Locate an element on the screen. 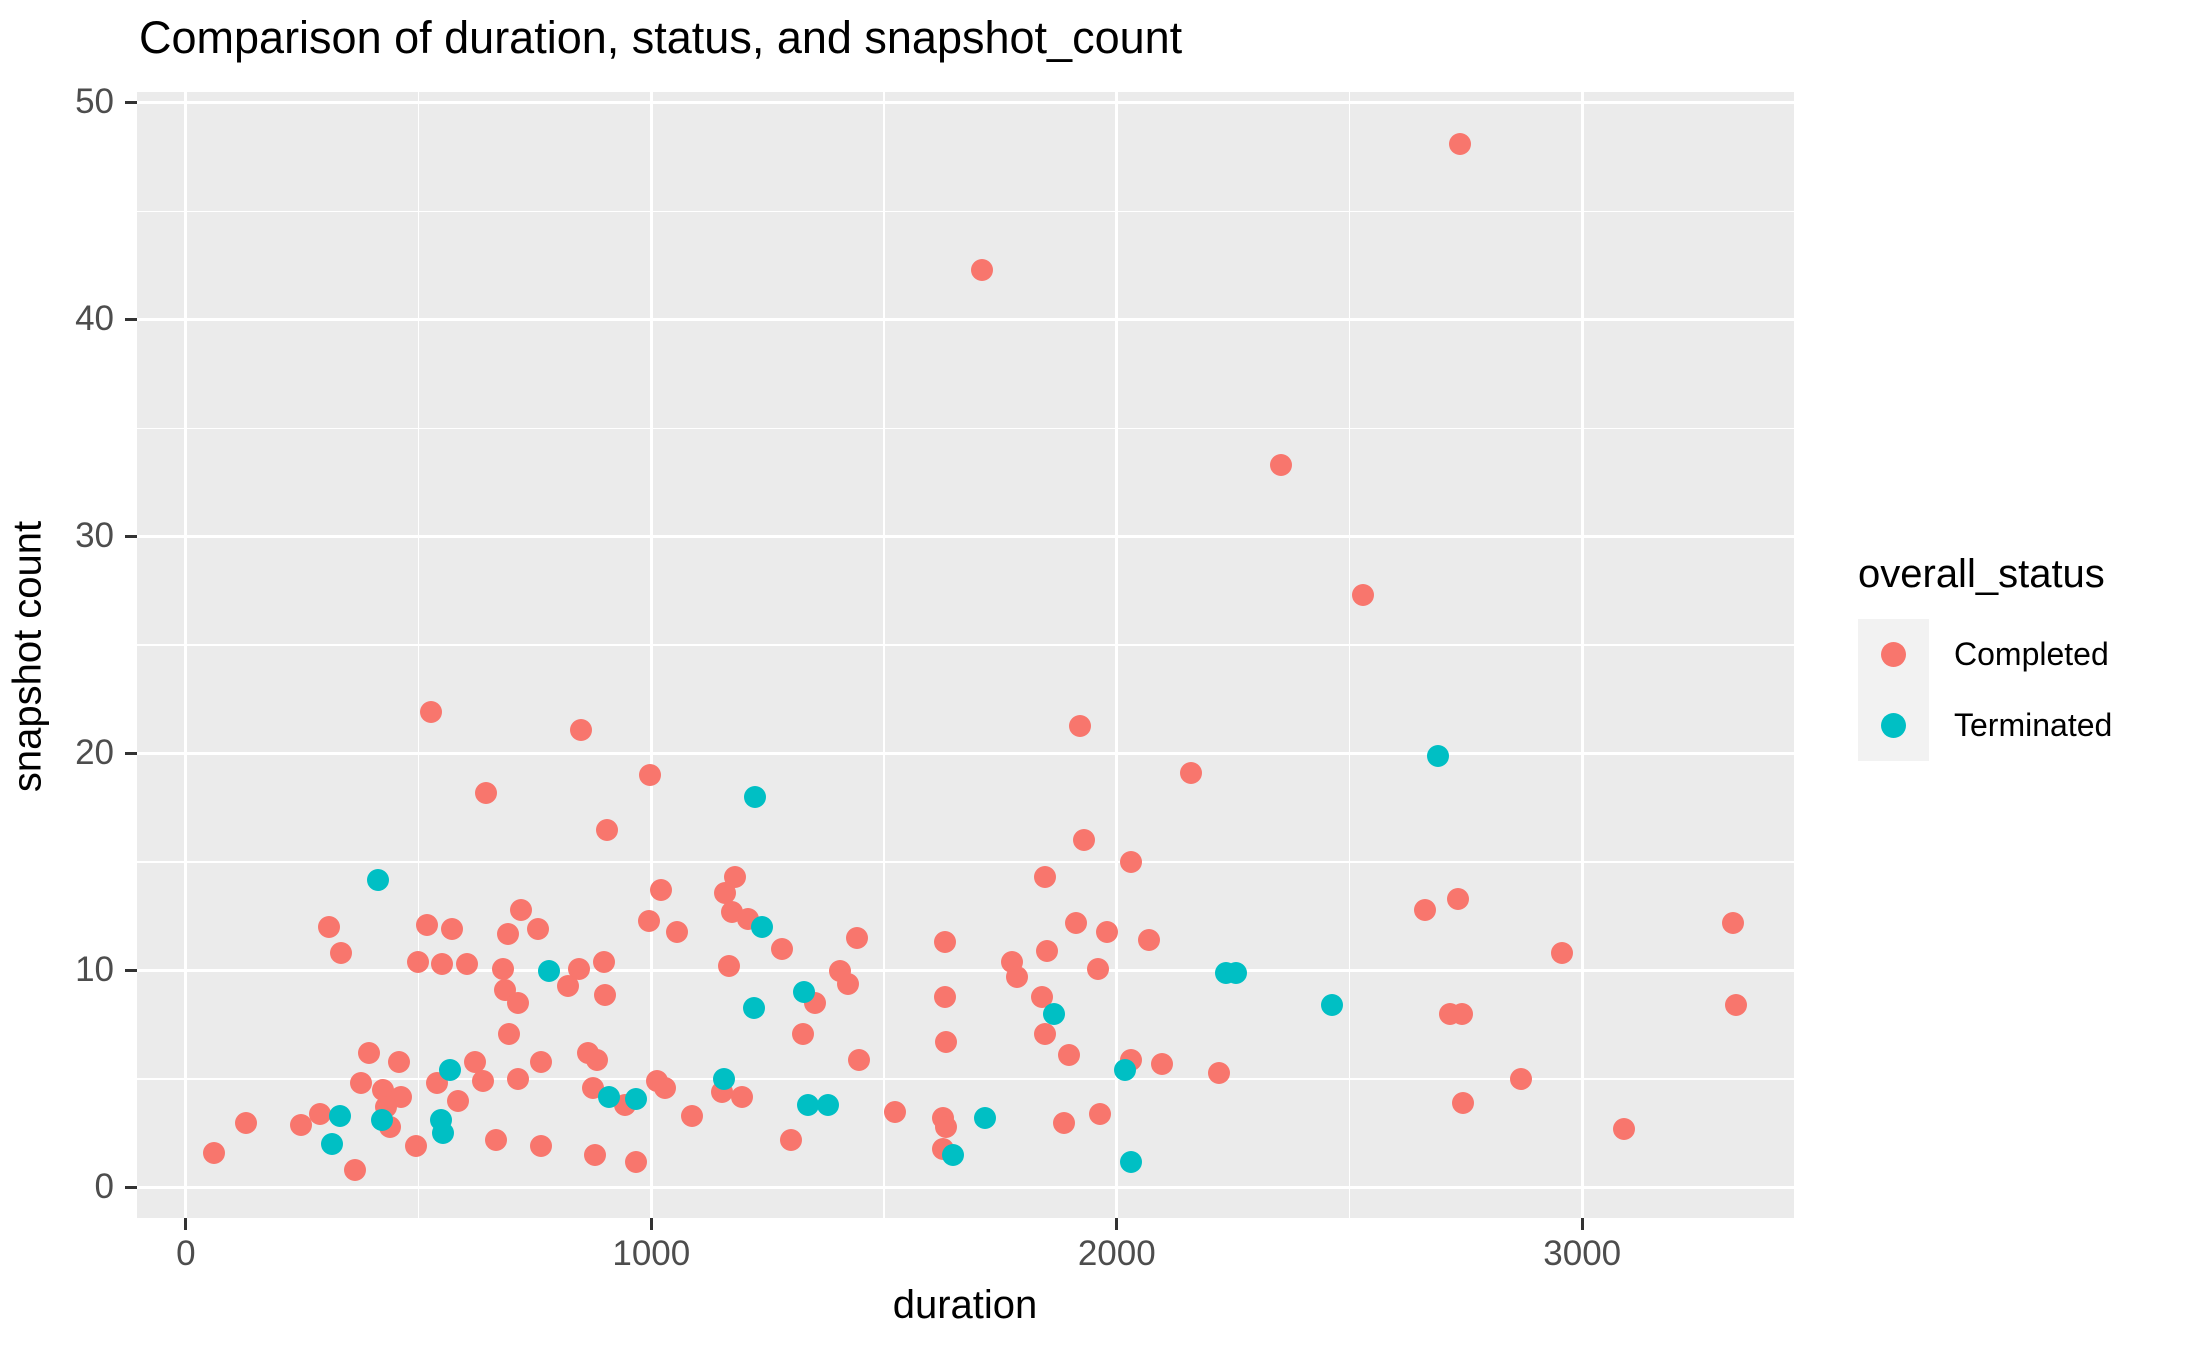 The image size is (2187, 1350). completed-point-icon is located at coordinates (1893, 654).